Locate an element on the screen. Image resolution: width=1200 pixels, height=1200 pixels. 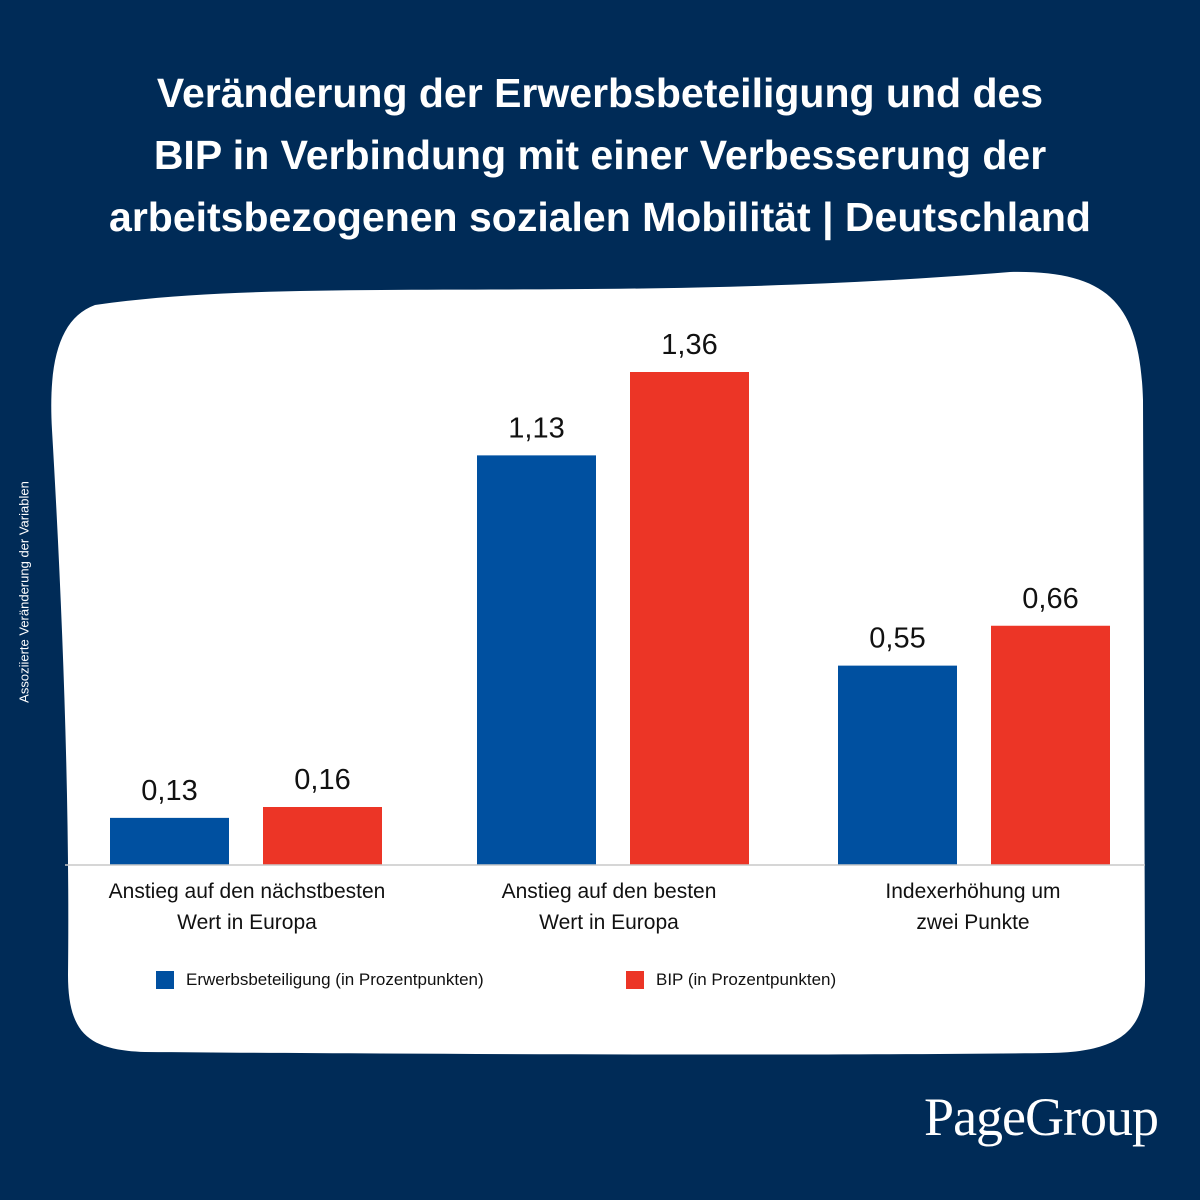
category-label-bester-wert: Anstieg auf den besten Wert in Europa is located at coordinates (609, 907).